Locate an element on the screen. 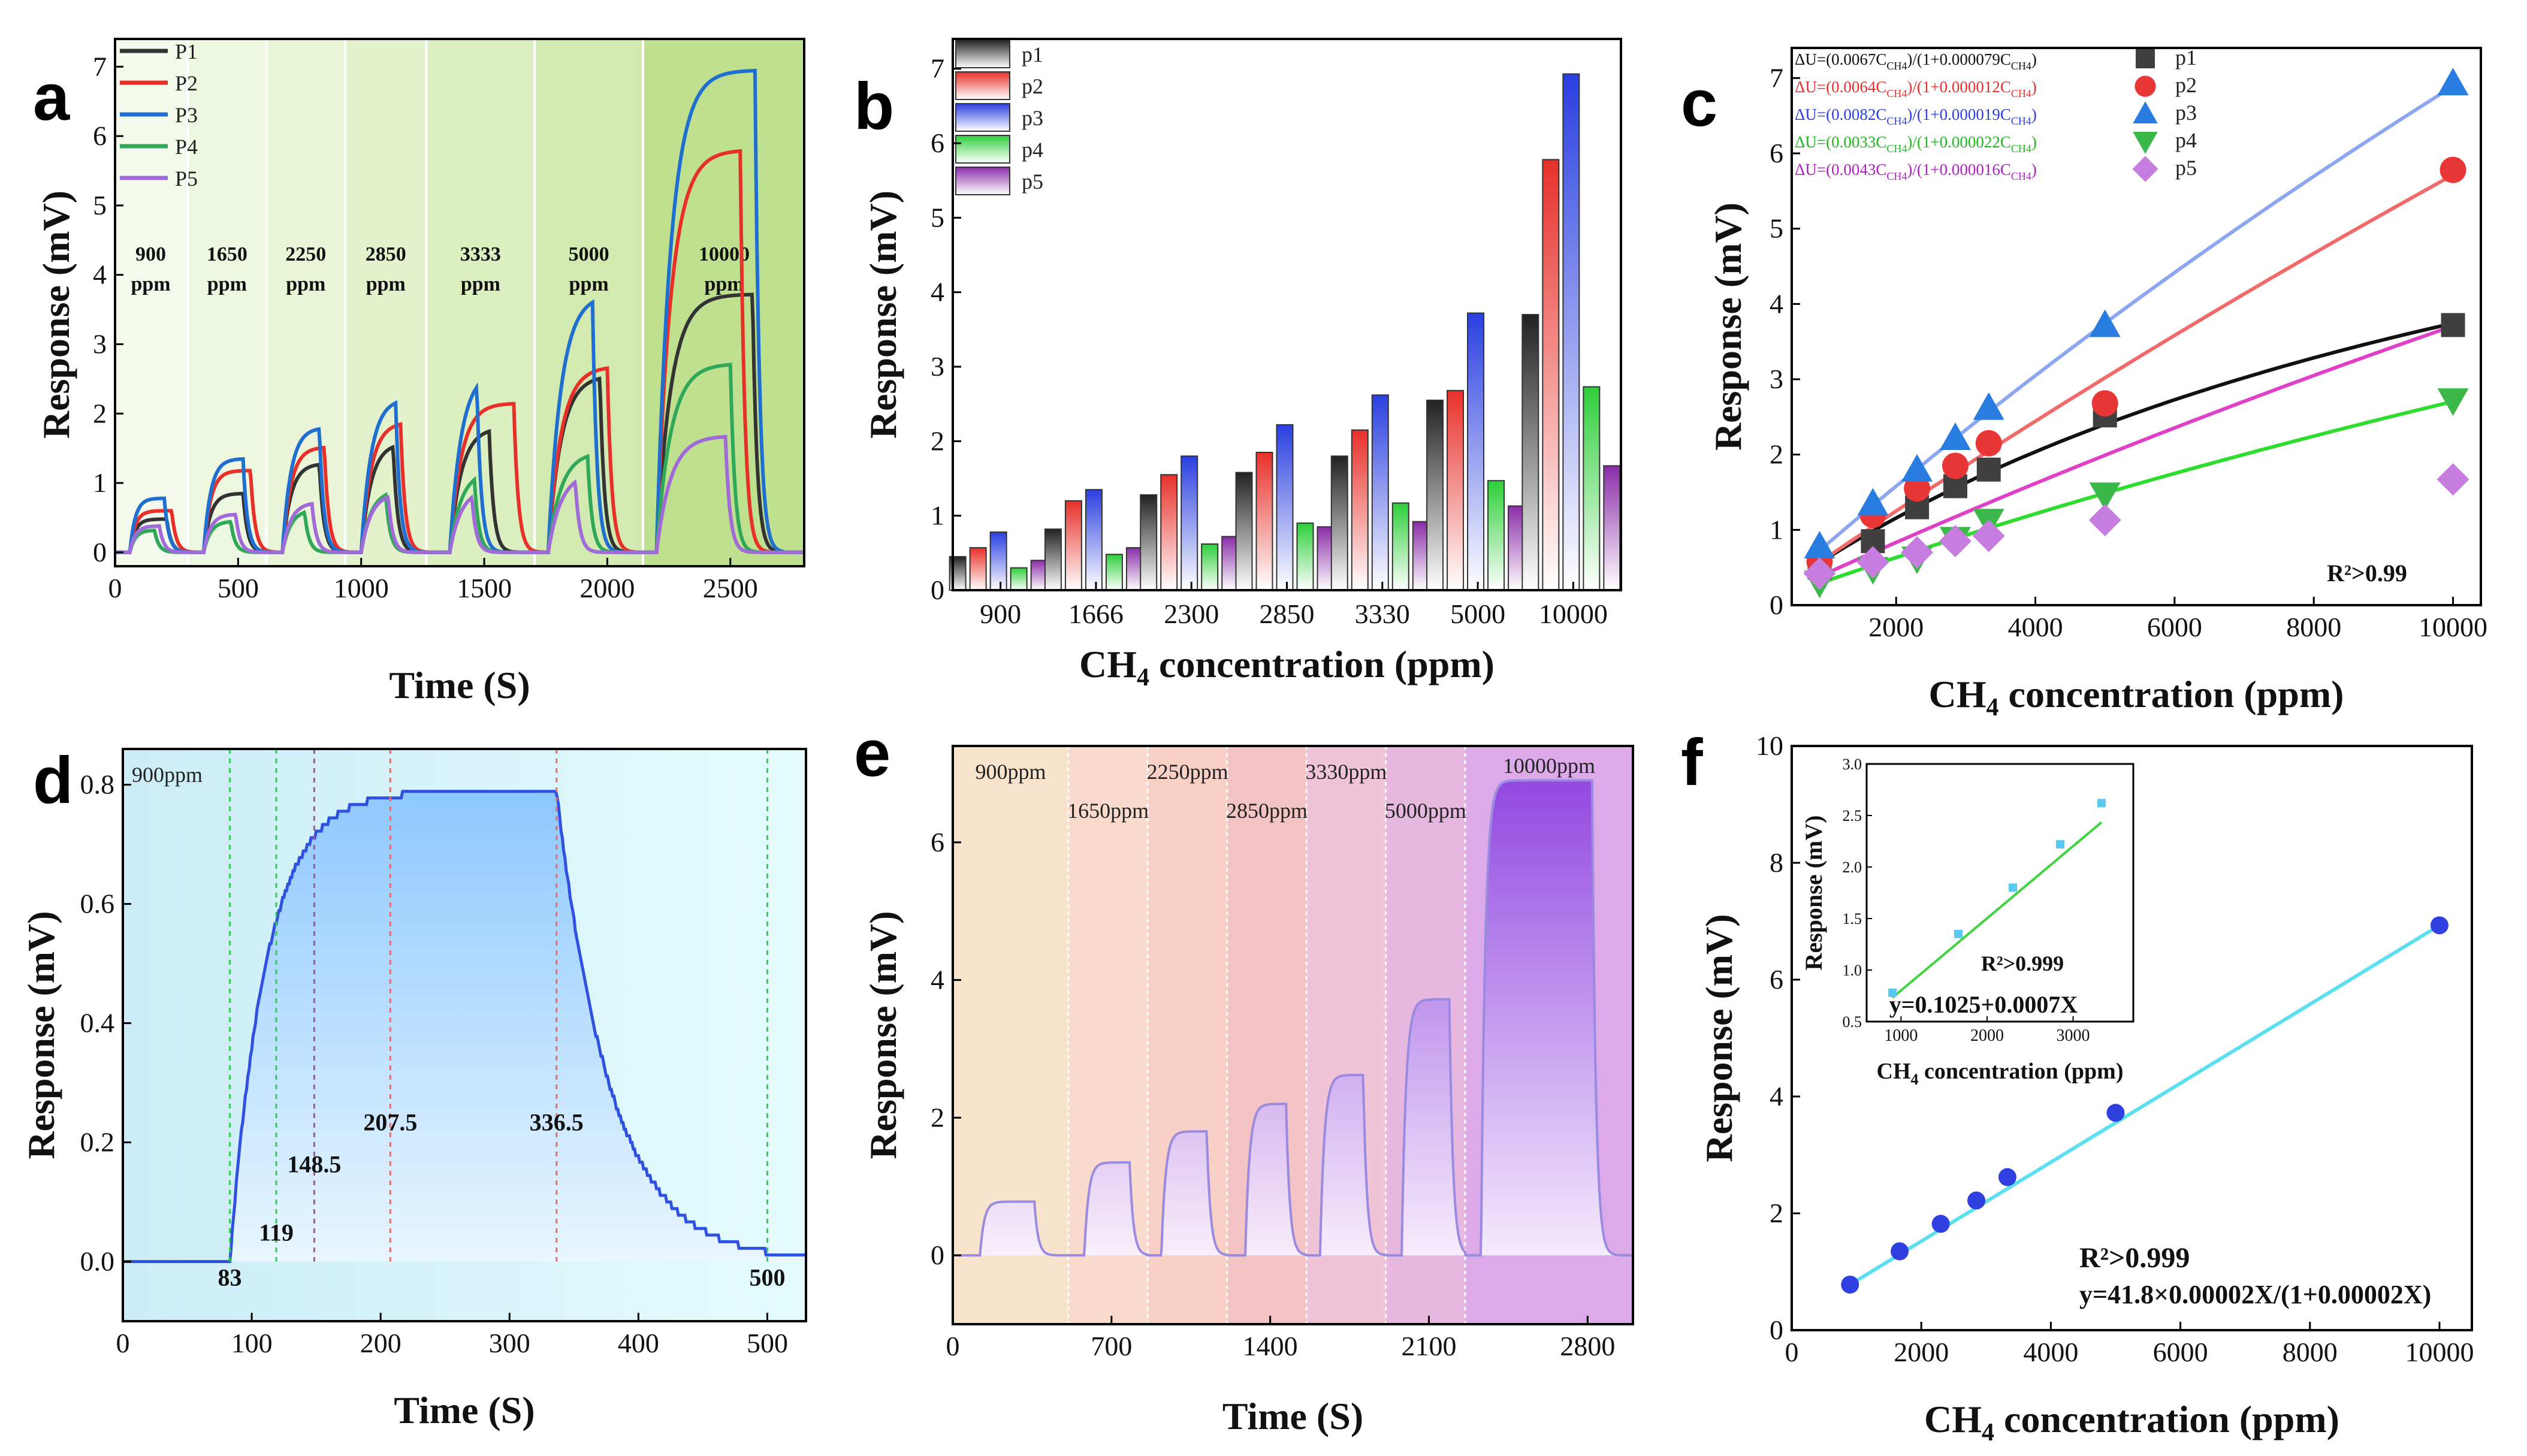  panel-e-xlabel: Time (S) is located at coordinates (1292, 1416).